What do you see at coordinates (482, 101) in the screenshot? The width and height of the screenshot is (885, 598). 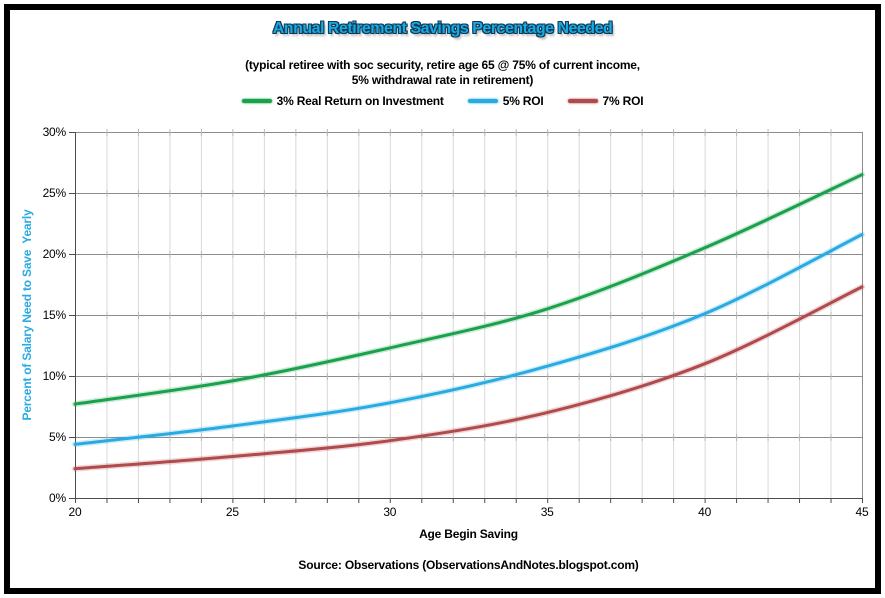 I see `legend-swatch-5pct-icon` at bounding box center [482, 101].